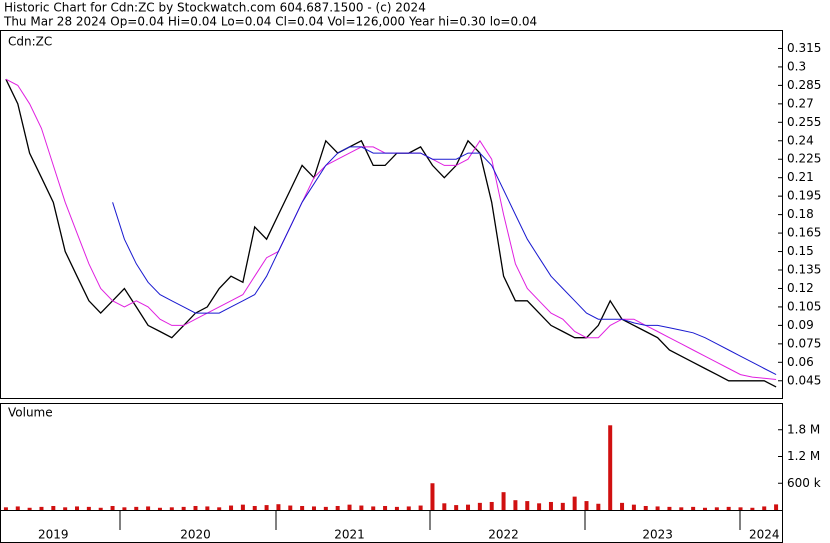  I want to click on y-tick-label: 0.15, so click(800, 251).